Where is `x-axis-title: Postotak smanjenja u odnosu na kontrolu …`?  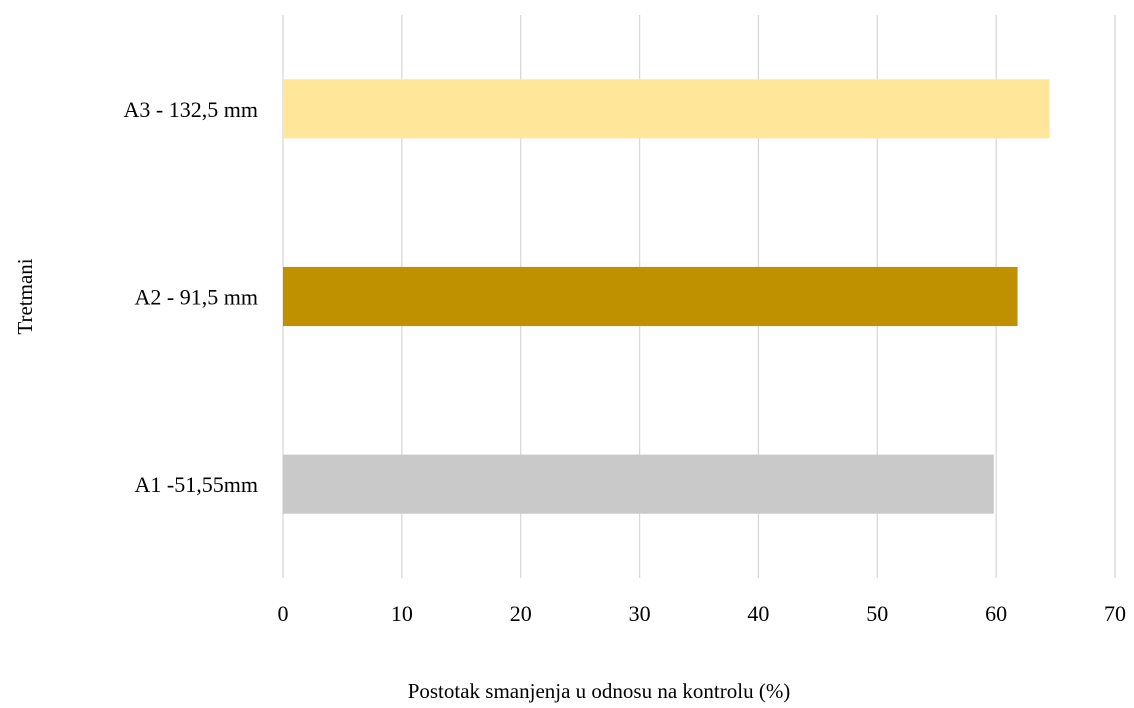 x-axis-title: Postotak smanjenja u odnosu na kontrolu … is located at coordinates (599, 691).